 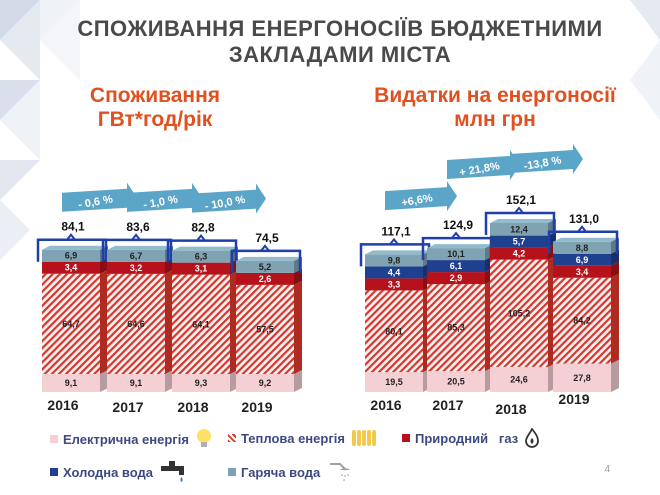 I want to click on legend-swatch-hot-water, so click(x=232, y=472).